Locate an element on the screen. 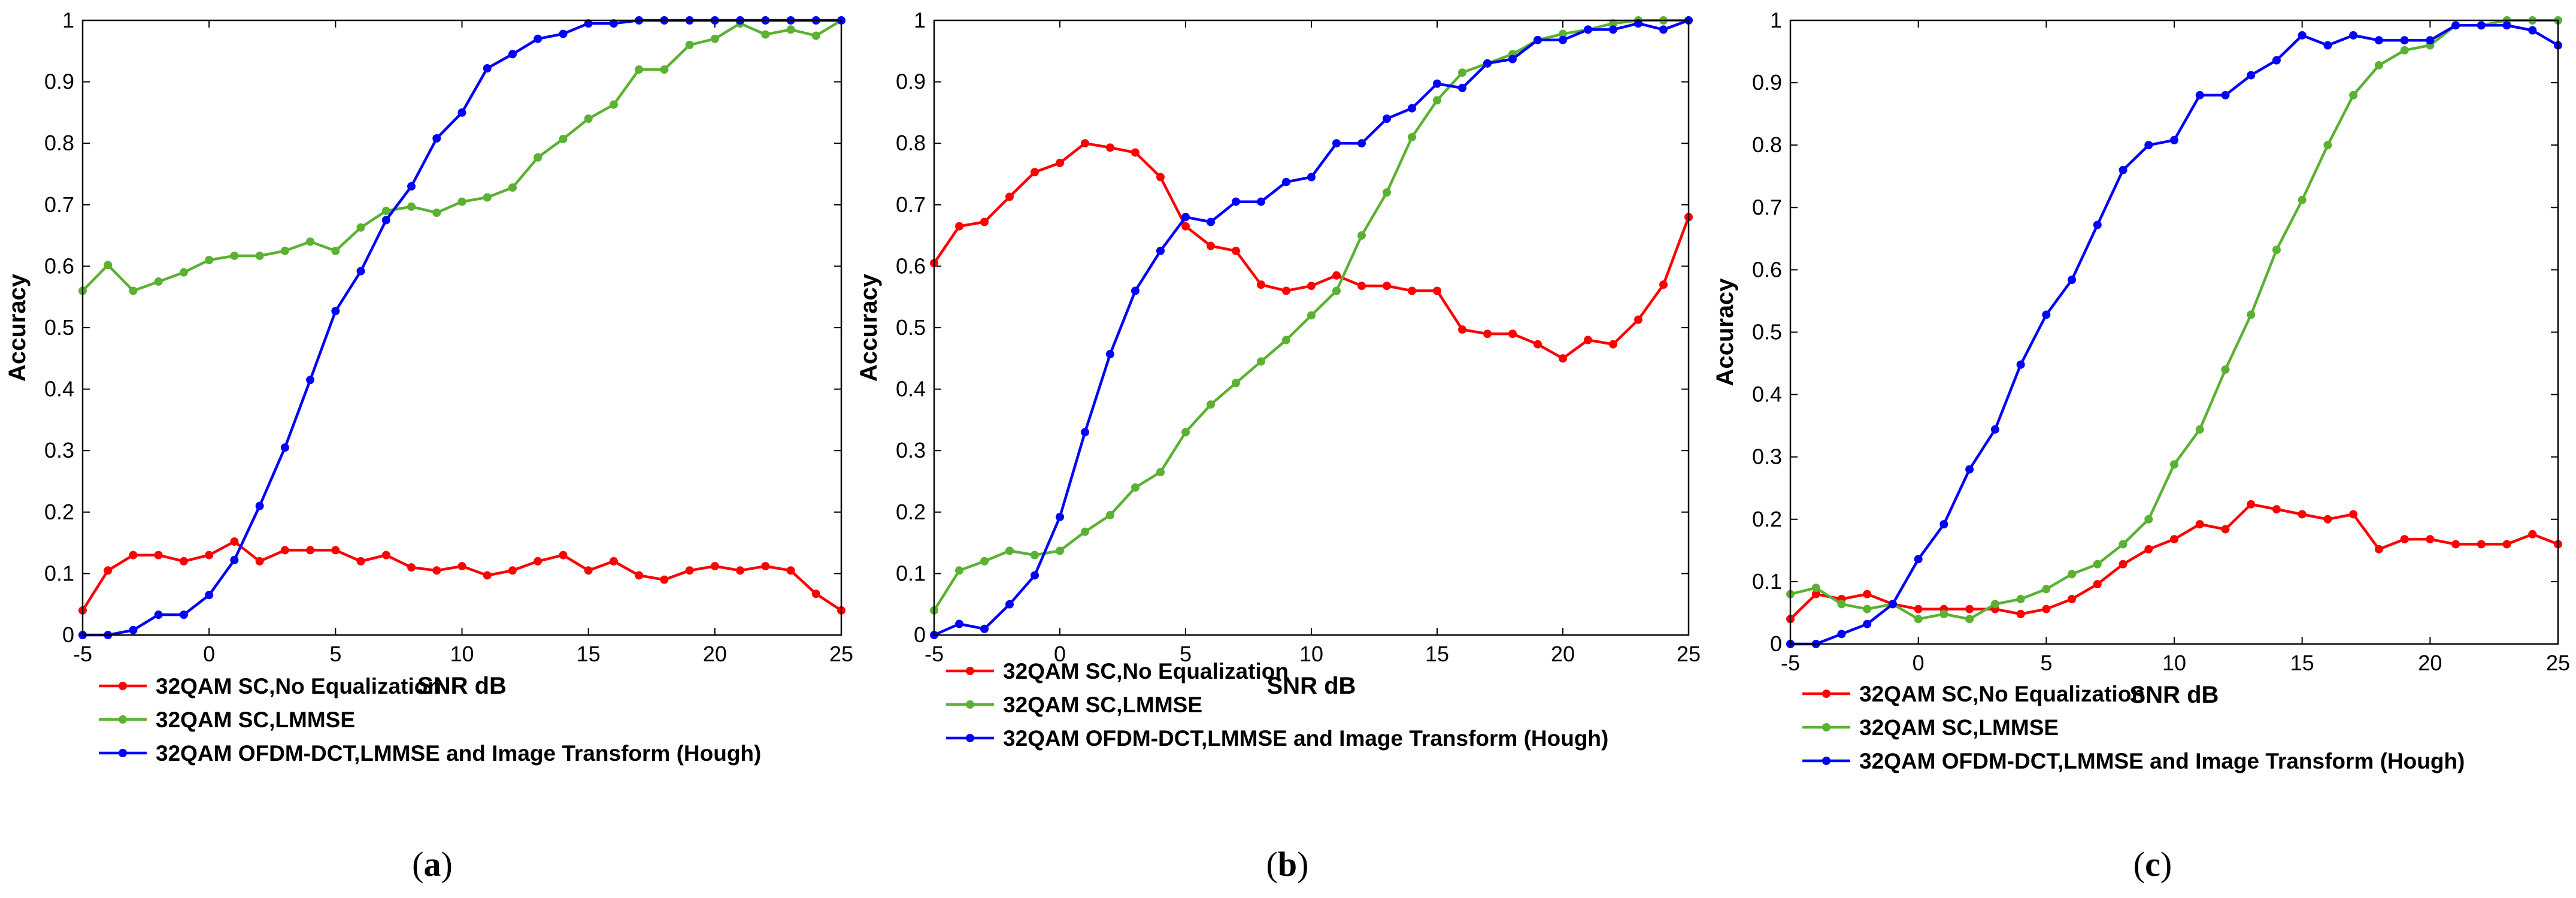 The width and height of the screenshot is (2576, 898). legend-entry: 32QAM SC,LMMSE is located at coordinates (255, 720).